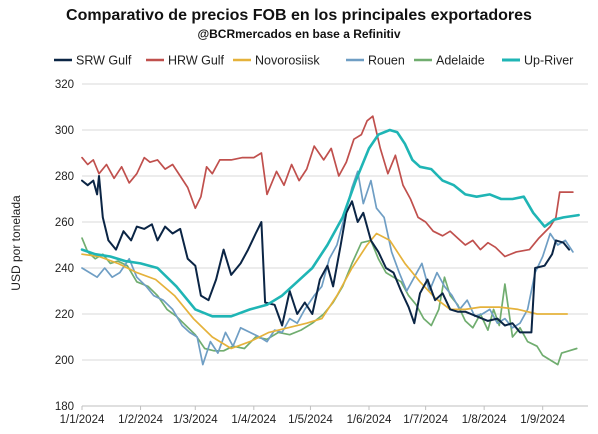 This screenshot has height=434, width=598. What do you see at coordinates (460, 61) in the screenshot?
I see `legend-label: Adelaide` at bounding box center [460, 61].